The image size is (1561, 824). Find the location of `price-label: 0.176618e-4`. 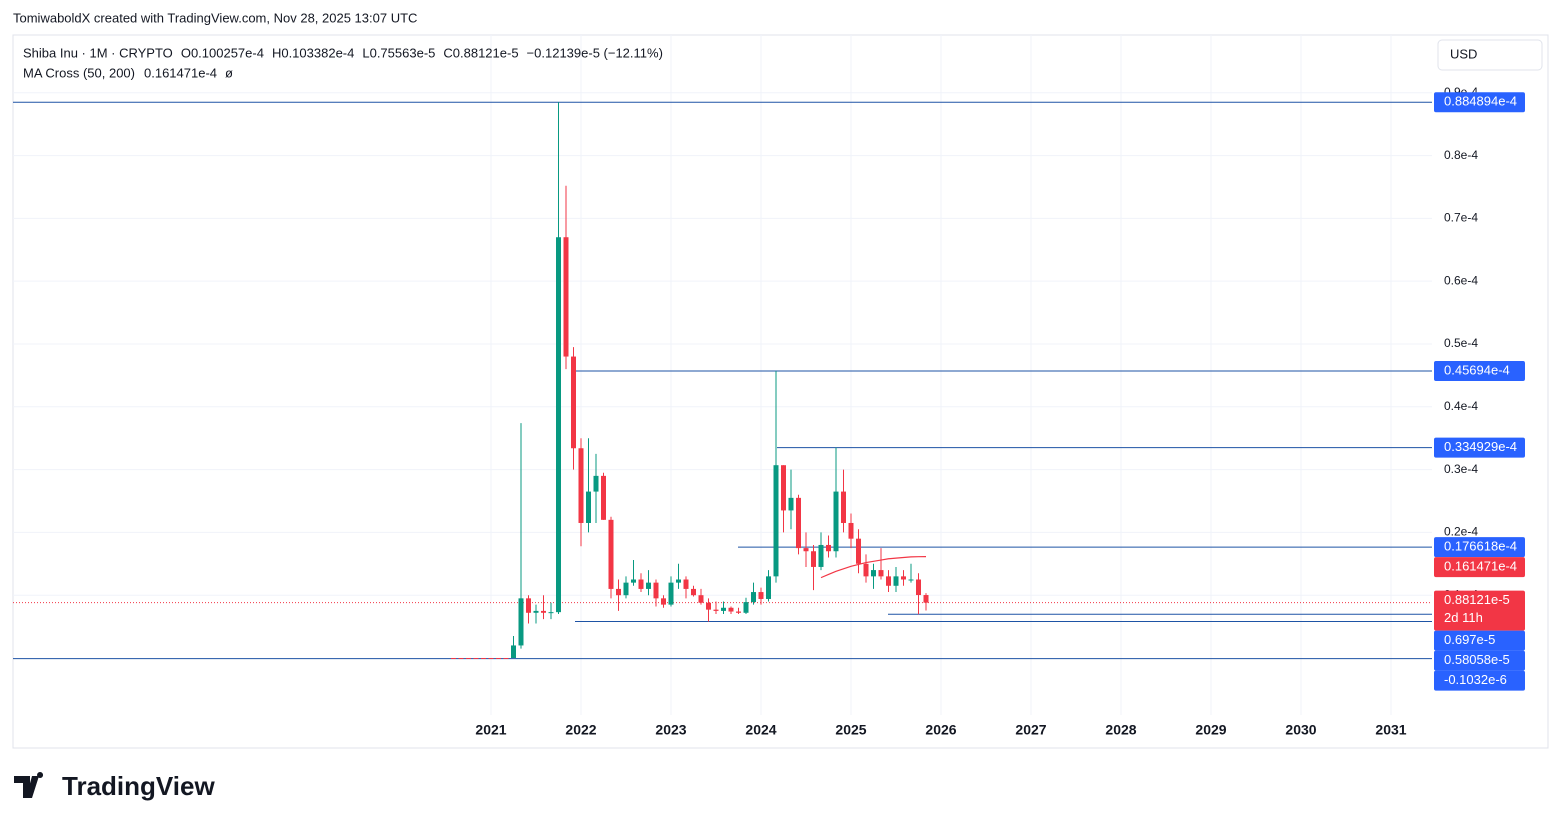

price-label: 0.176618e-4 is located at coordinates (1480, 546).